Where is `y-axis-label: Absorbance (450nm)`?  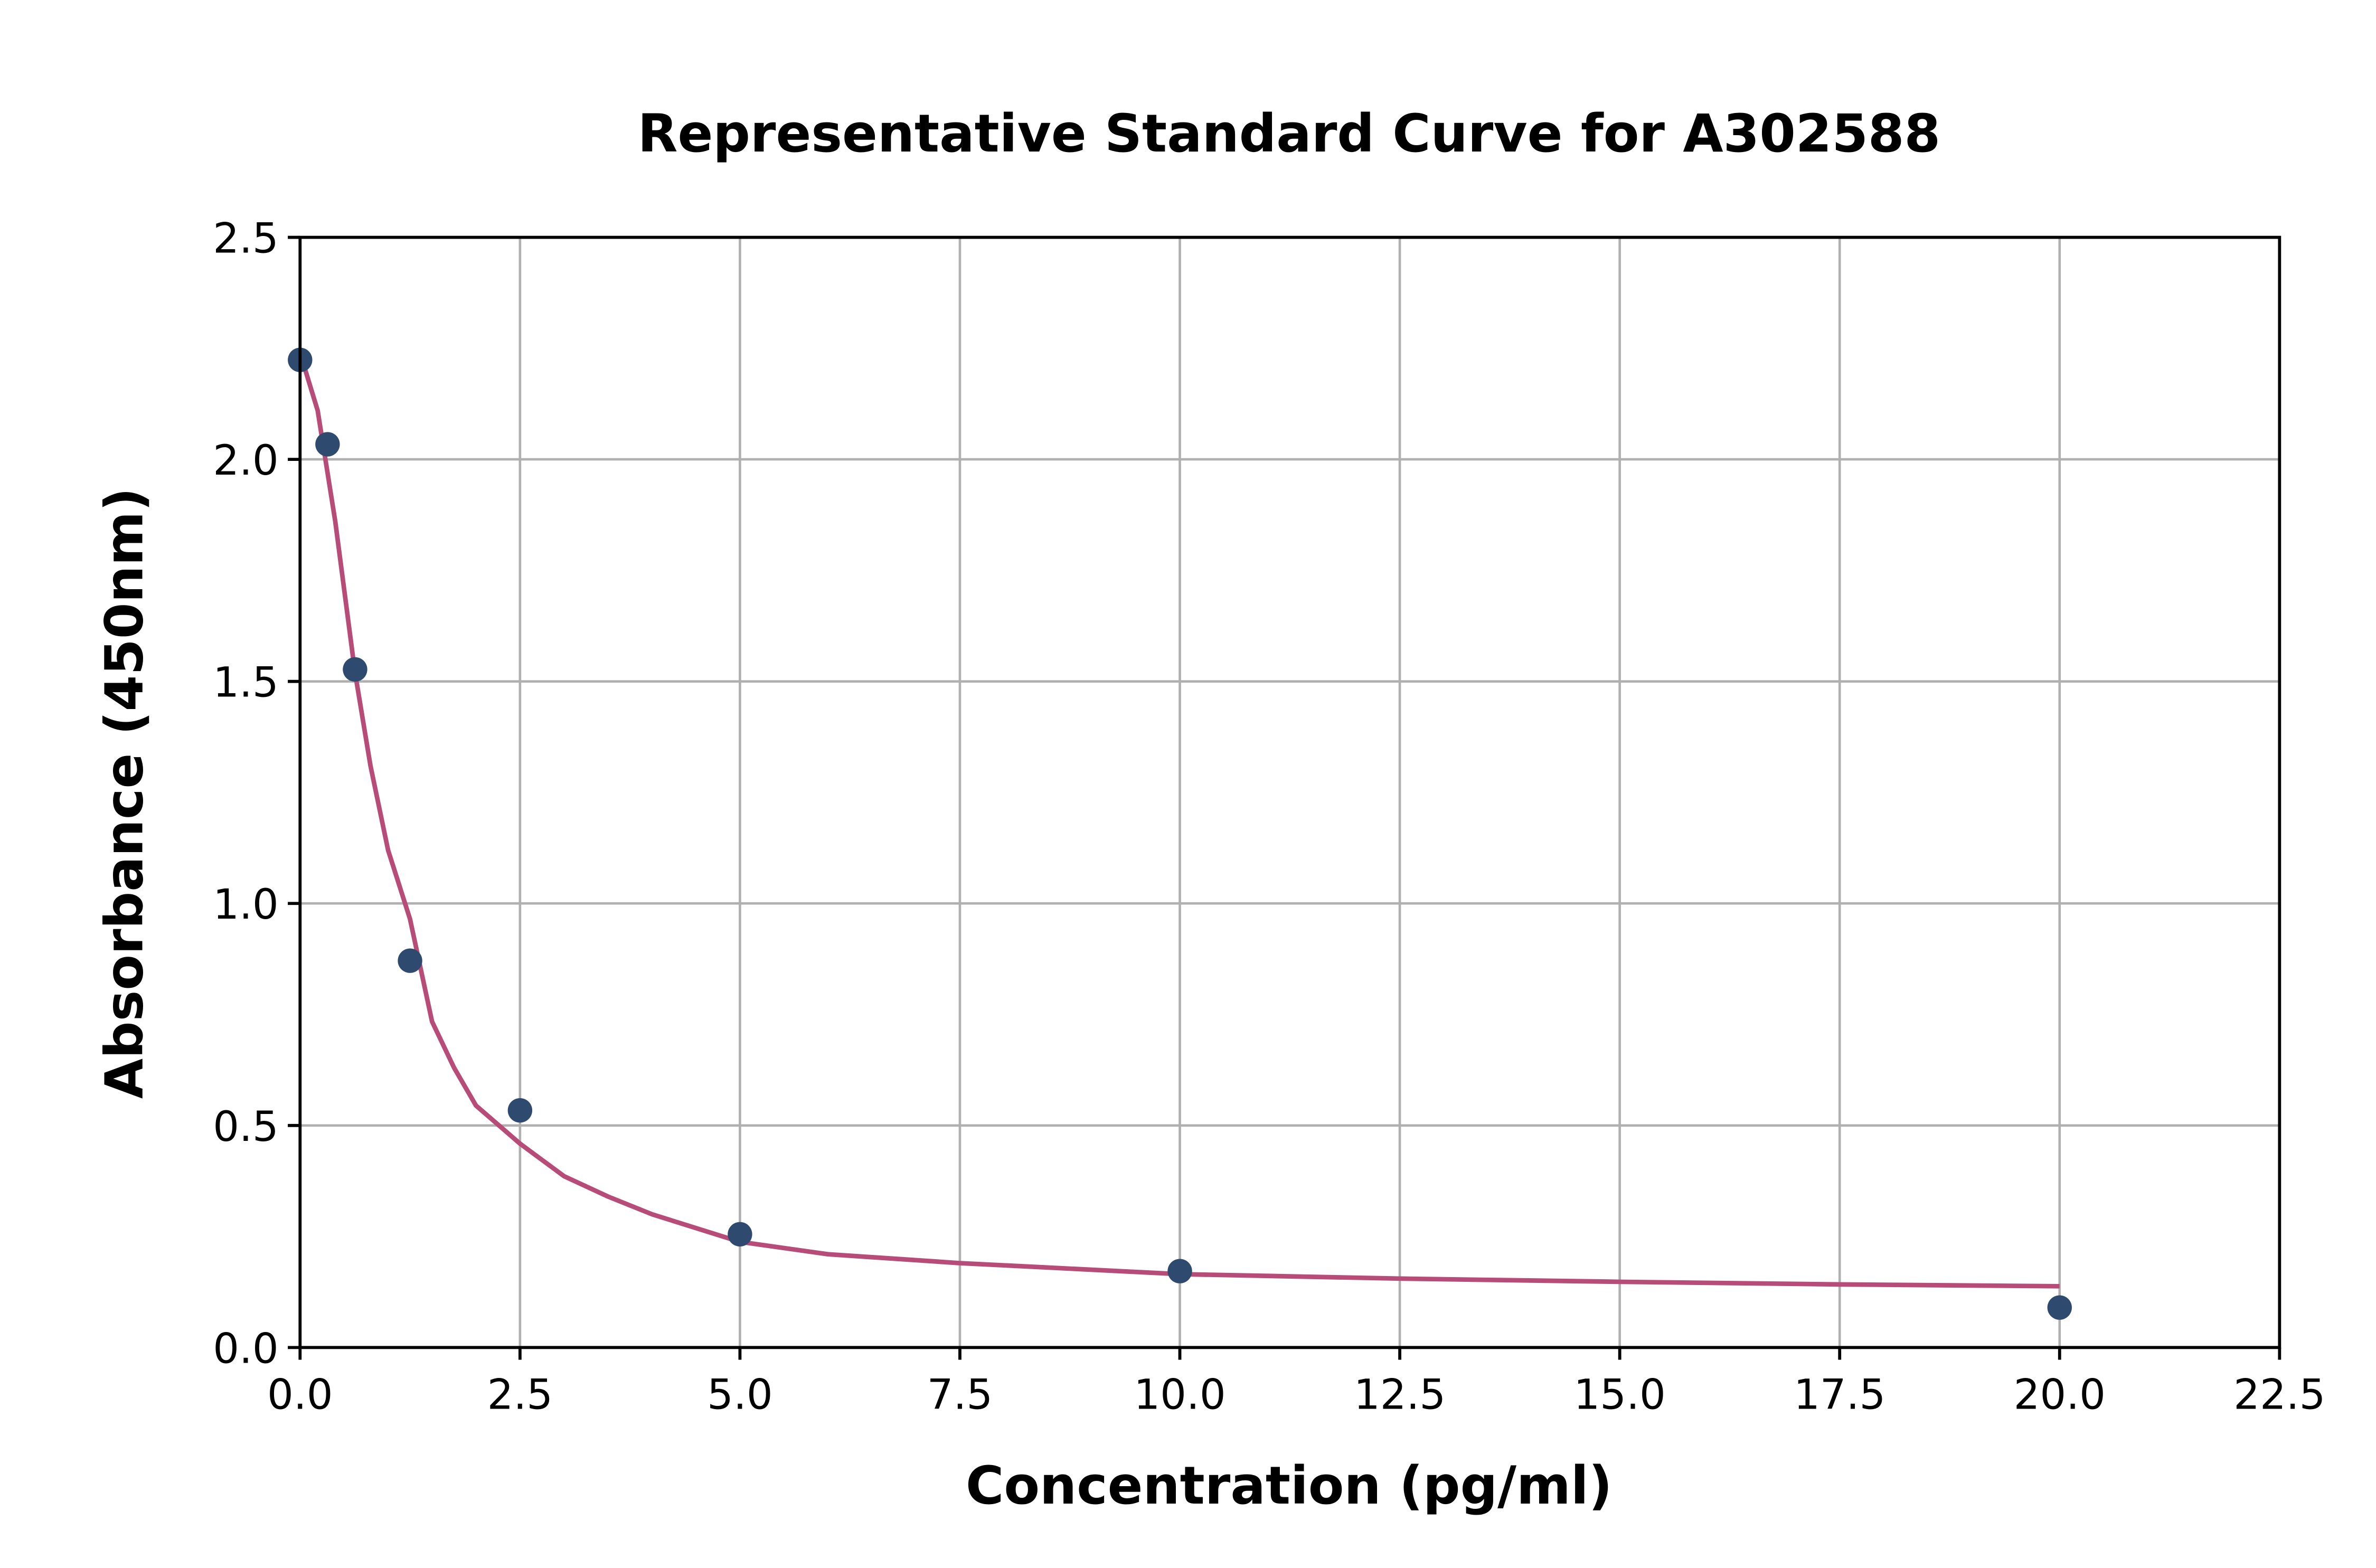
y-axis-label: Absorbance (450nm) is located at coordinates (125, 793).